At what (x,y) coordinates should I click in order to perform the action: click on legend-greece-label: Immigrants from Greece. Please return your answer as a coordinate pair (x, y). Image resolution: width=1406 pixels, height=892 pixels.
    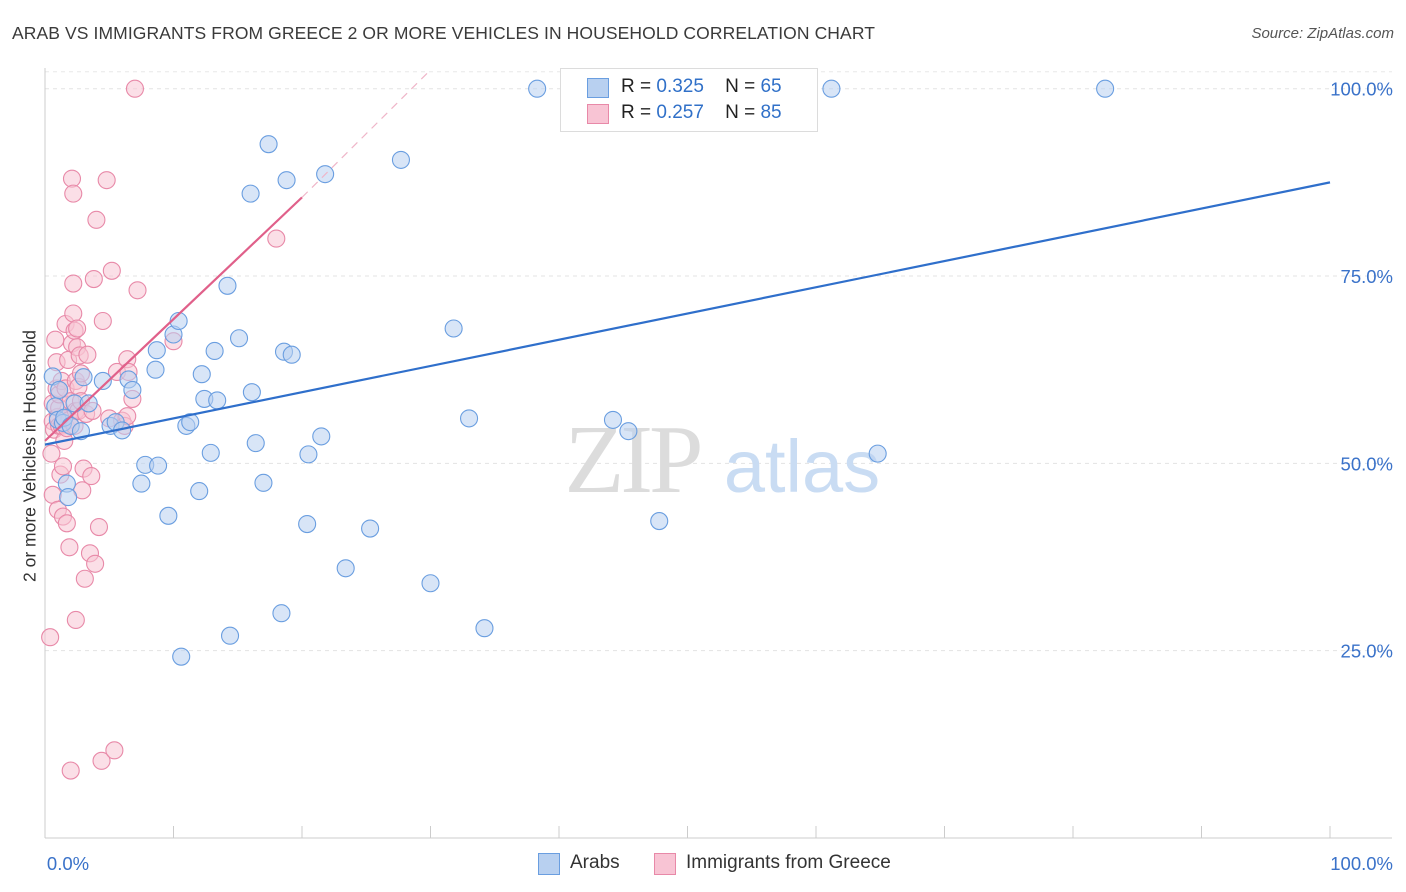
    Looking at the image, I should click on (788, 862).